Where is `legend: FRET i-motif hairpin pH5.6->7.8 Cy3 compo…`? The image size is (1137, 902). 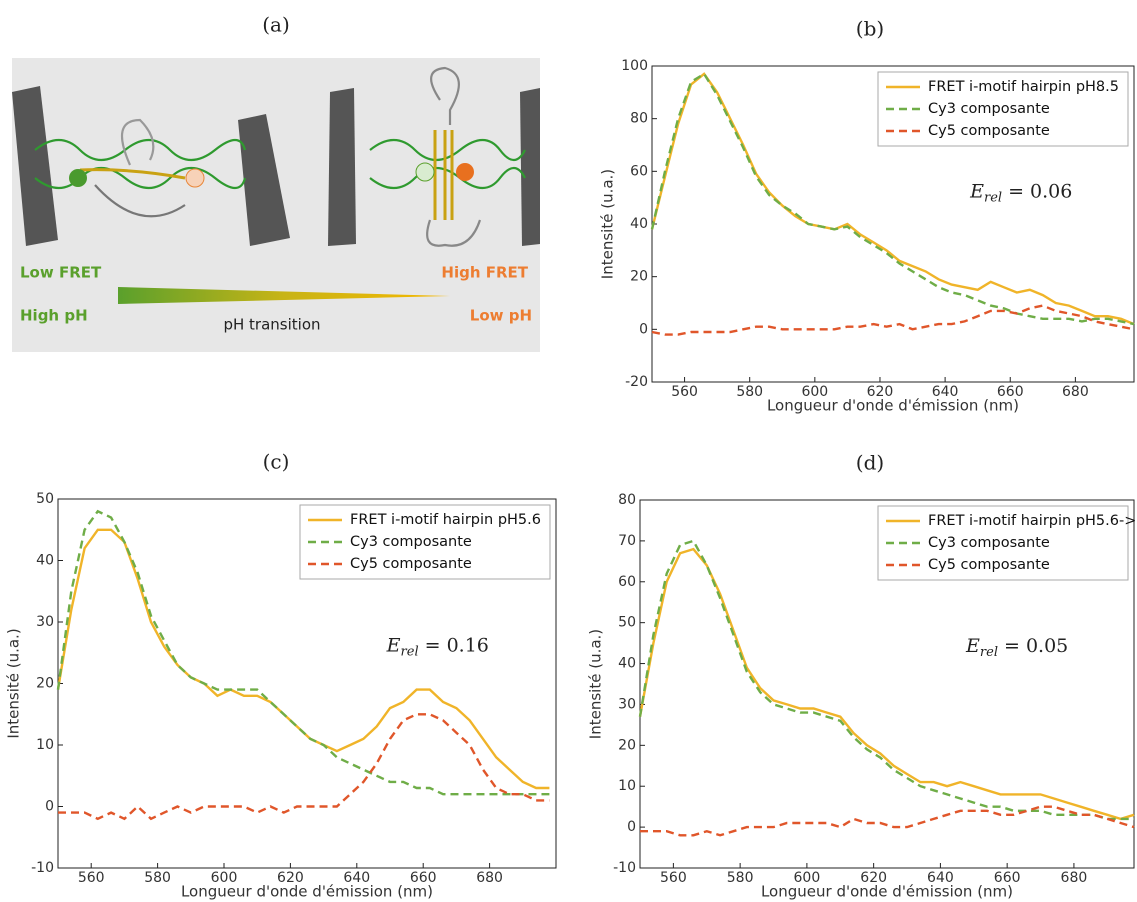
legend: FRET i-motif hairpin pH5.6->7.8 Cy3 compo… is located at coordinates (1007, 543).